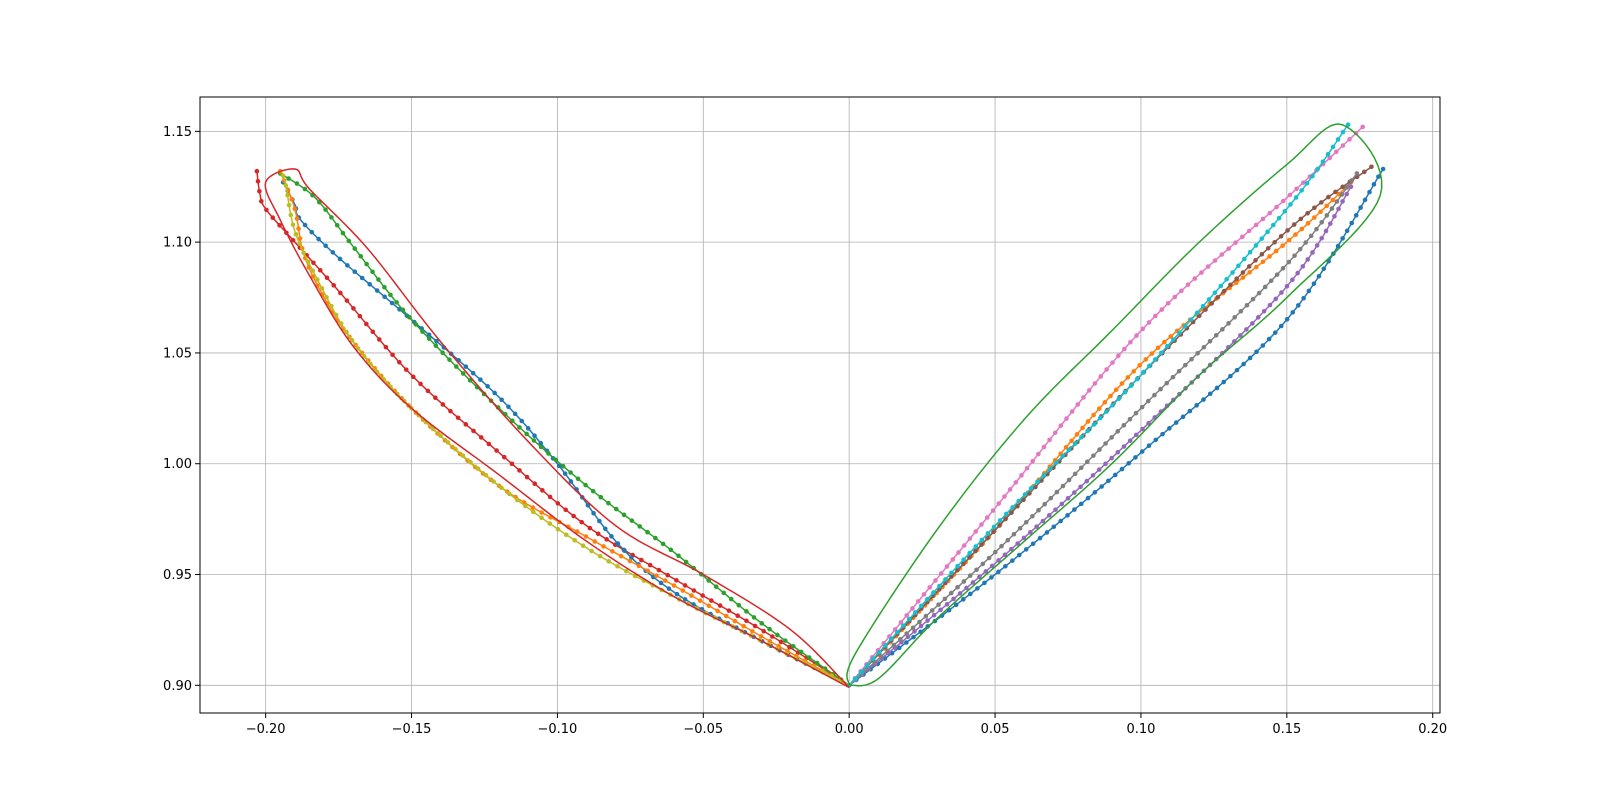 The height and width of the screenshot is (800, 1600). Describe the element at coordinates (703, 729) in the screenshot. I see `x-tick-label: −0.05` at that location.